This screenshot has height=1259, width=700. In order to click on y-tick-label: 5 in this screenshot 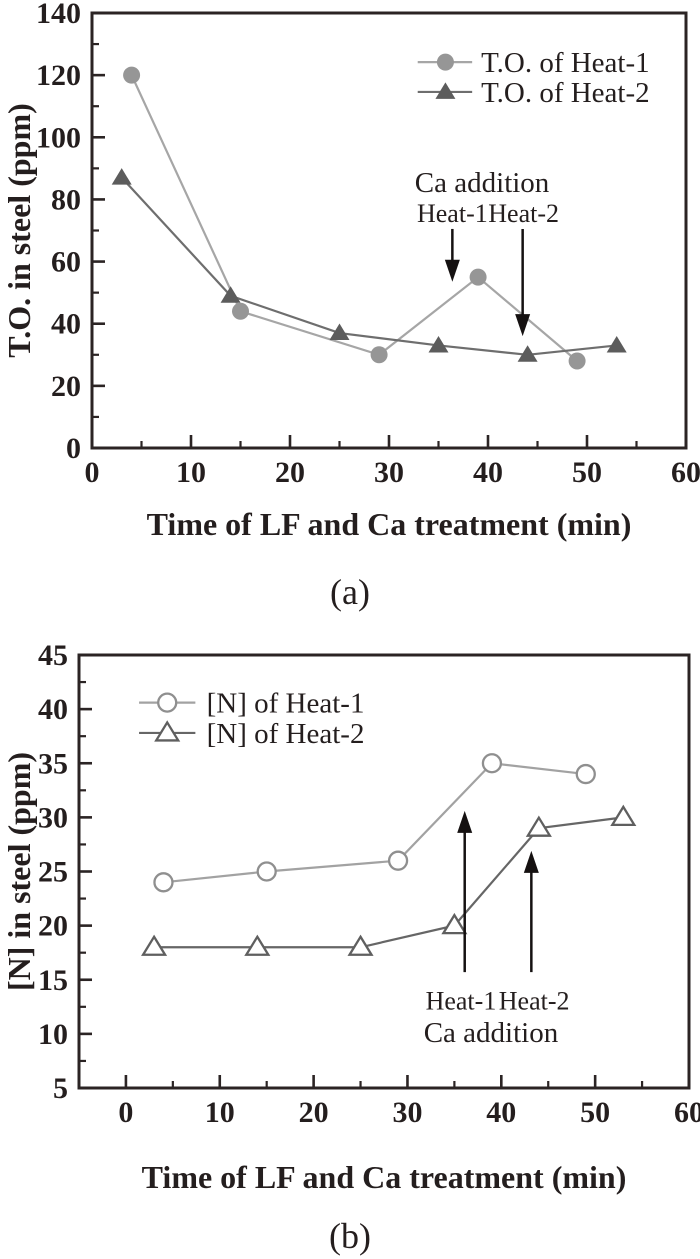, I will do `click(60, 1088)`.